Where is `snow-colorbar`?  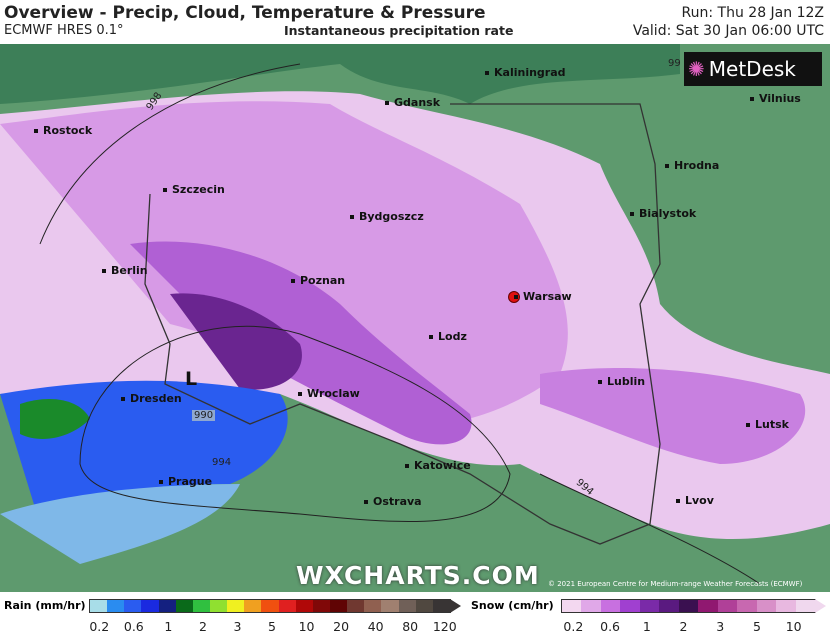
snow-colorbar is located at coordinates (688, 606).